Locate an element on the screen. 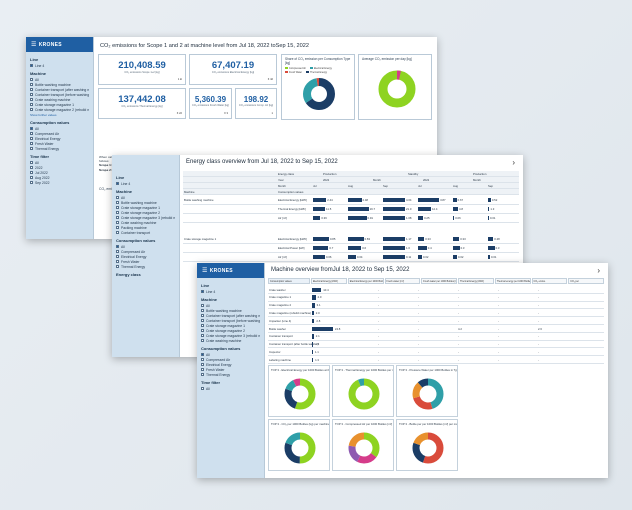 Image resolution: width=632 pixels, height=510 pixels. show-more-link: Show further values is located at coordinates (43, 115).